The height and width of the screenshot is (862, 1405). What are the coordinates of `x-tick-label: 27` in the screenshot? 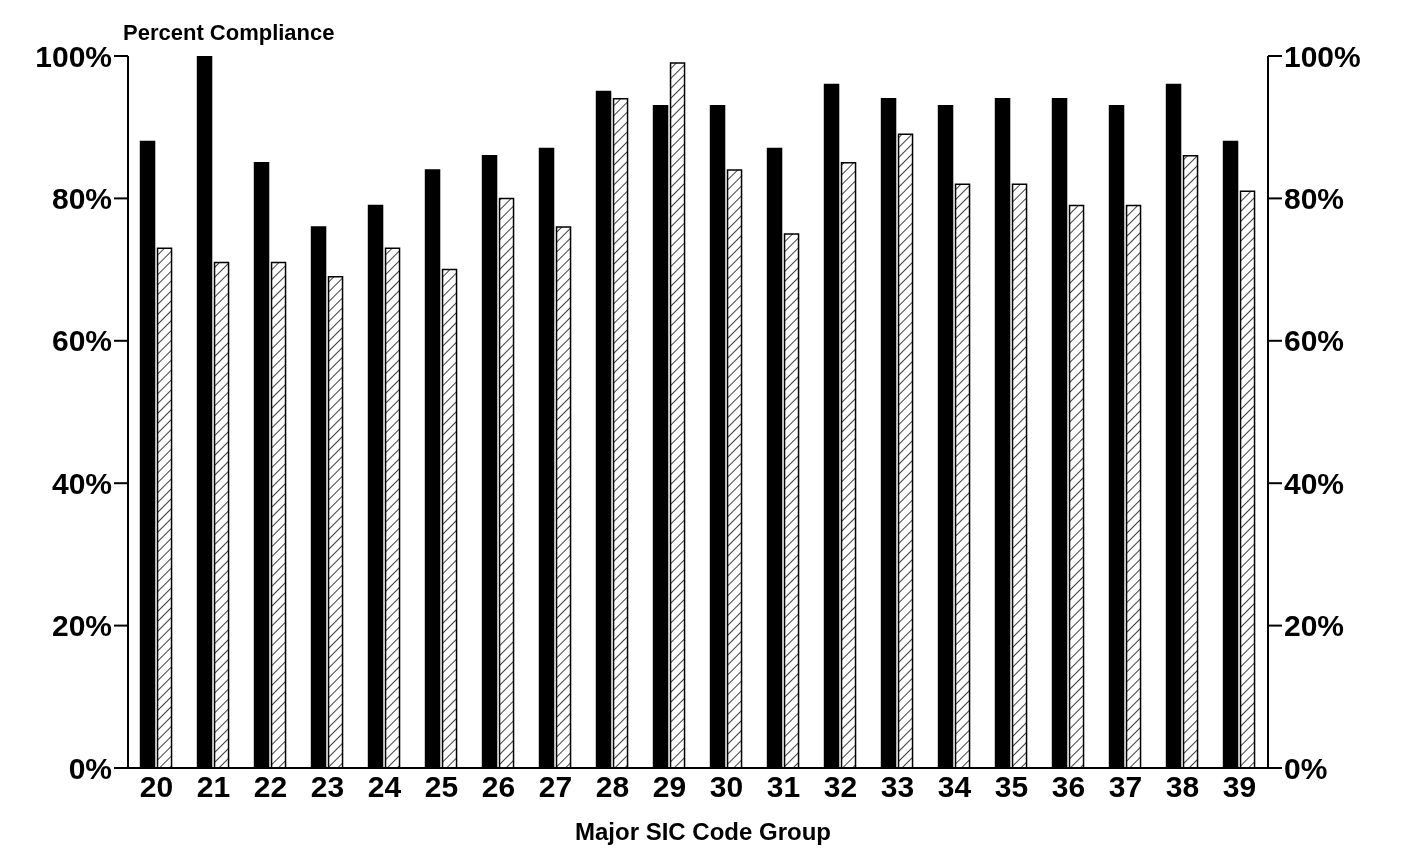 It's located at (555, 787).